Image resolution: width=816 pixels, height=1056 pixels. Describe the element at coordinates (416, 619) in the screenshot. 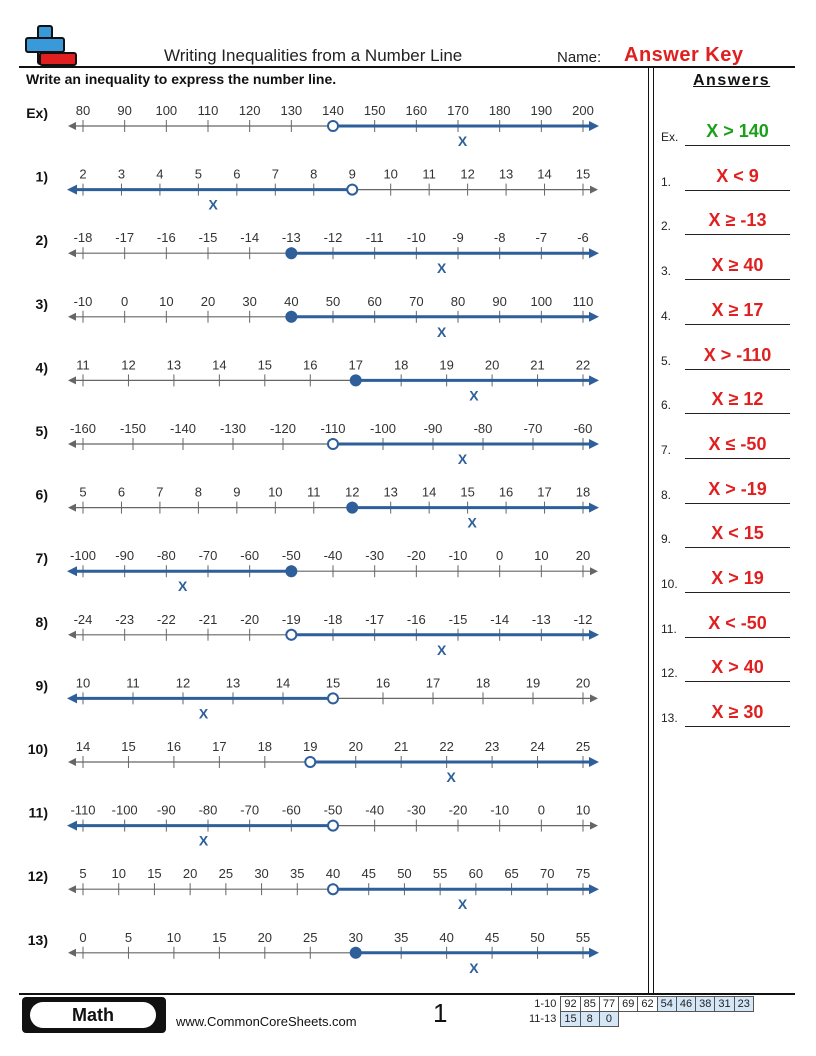

I see `tick-label: -16` at that location.